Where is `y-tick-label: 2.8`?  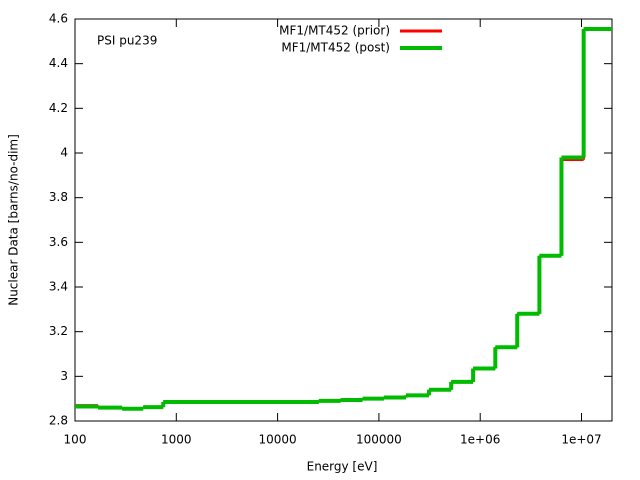 y-tick-label: 2.8 is located at coordinates (58, 421).